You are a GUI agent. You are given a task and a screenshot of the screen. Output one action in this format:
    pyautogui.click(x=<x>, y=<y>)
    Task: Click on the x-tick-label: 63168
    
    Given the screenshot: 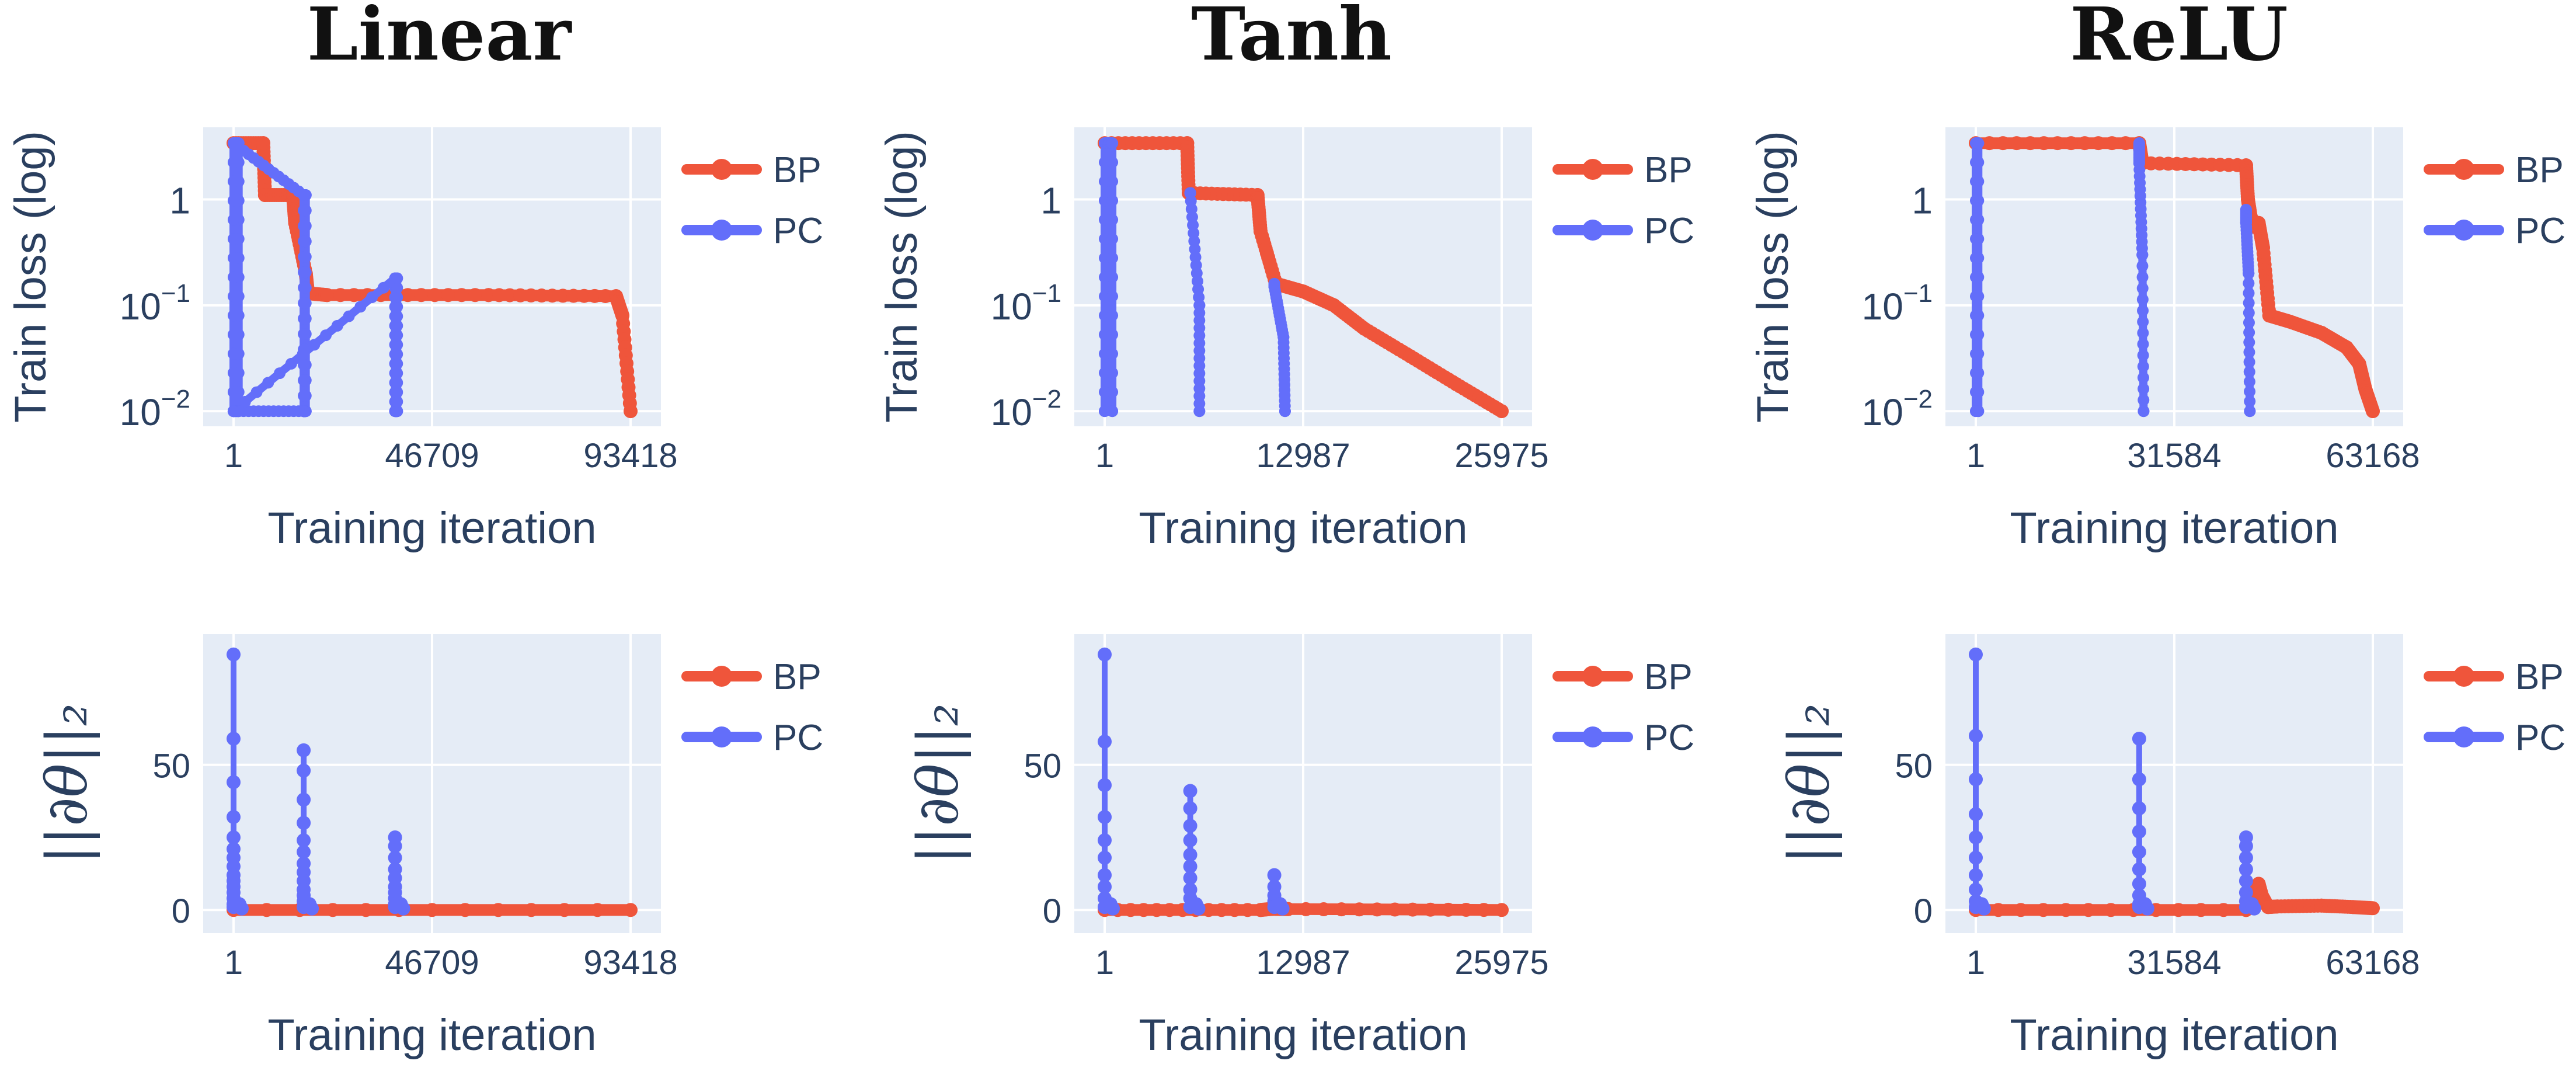 What is the action you would take?
    pyautogui.click(x=2373, y=456)
    